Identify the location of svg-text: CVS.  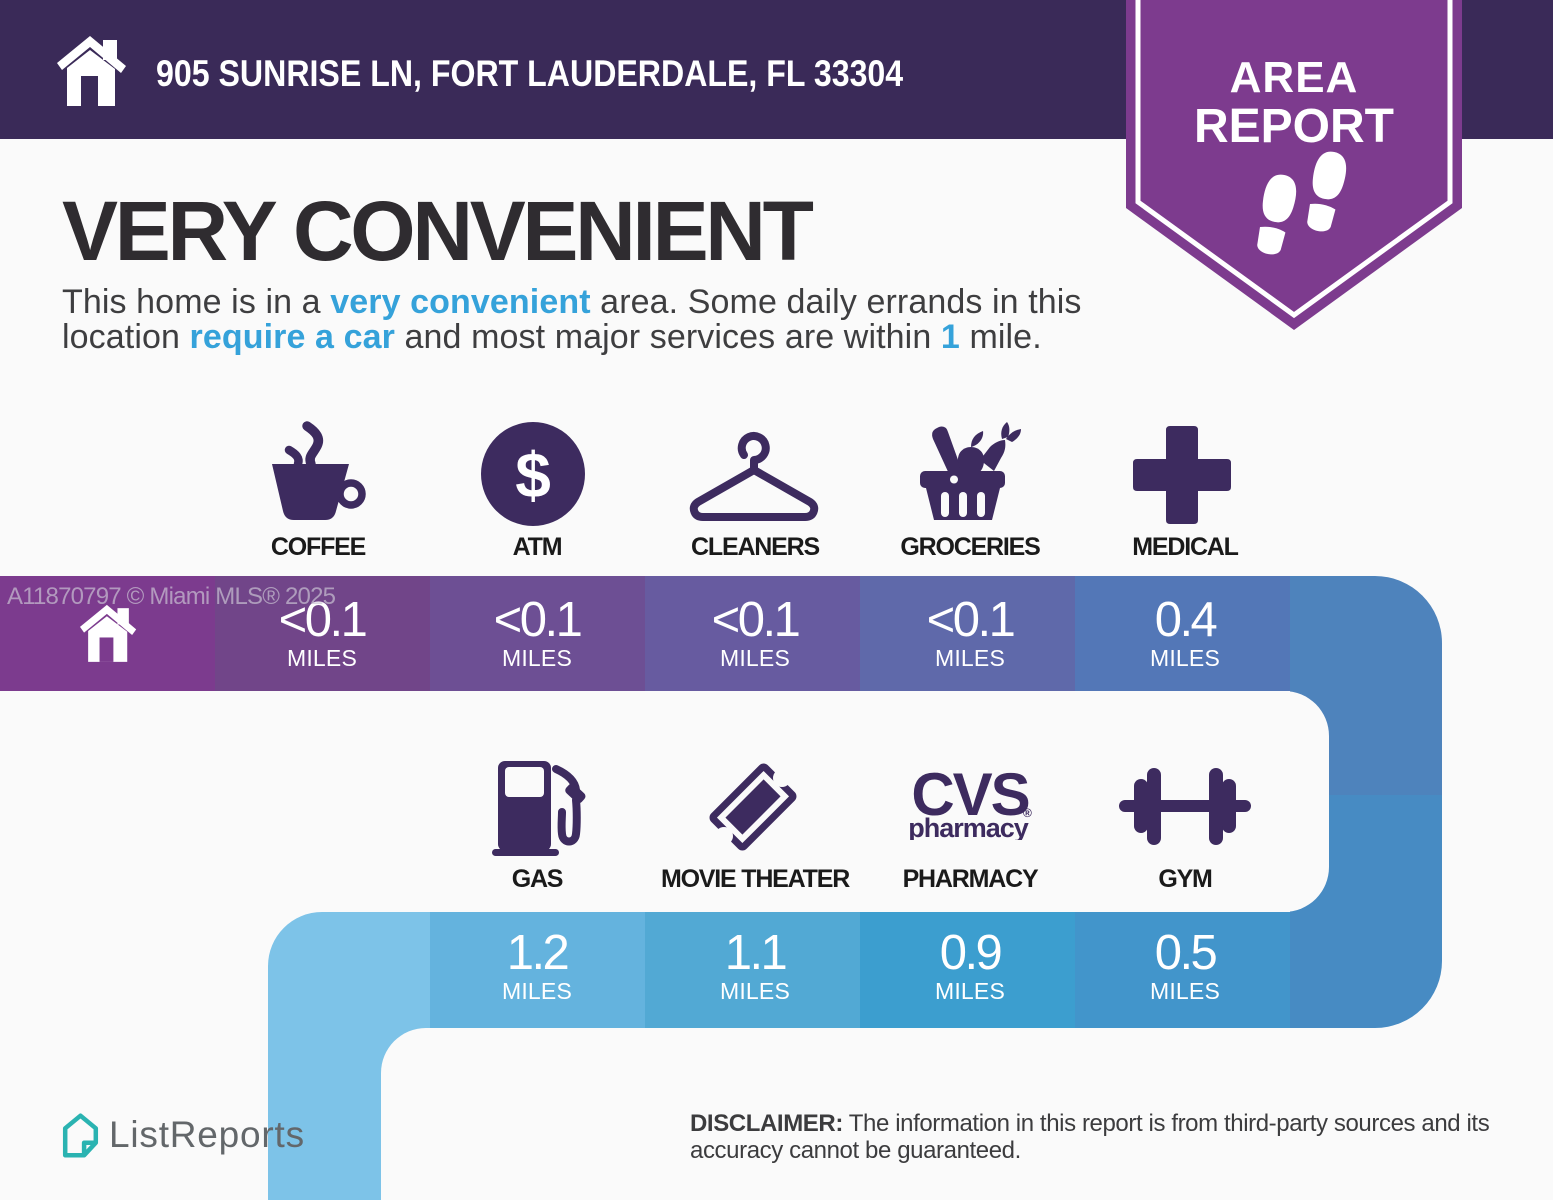
(969, 796).